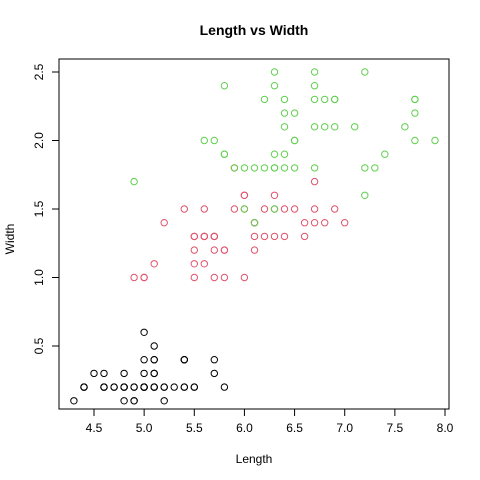 This screenshot has height=480, width=480. I want to click on y-axis: 0.5 1.0 1.5 2.0 2.5, so click(46, 208).